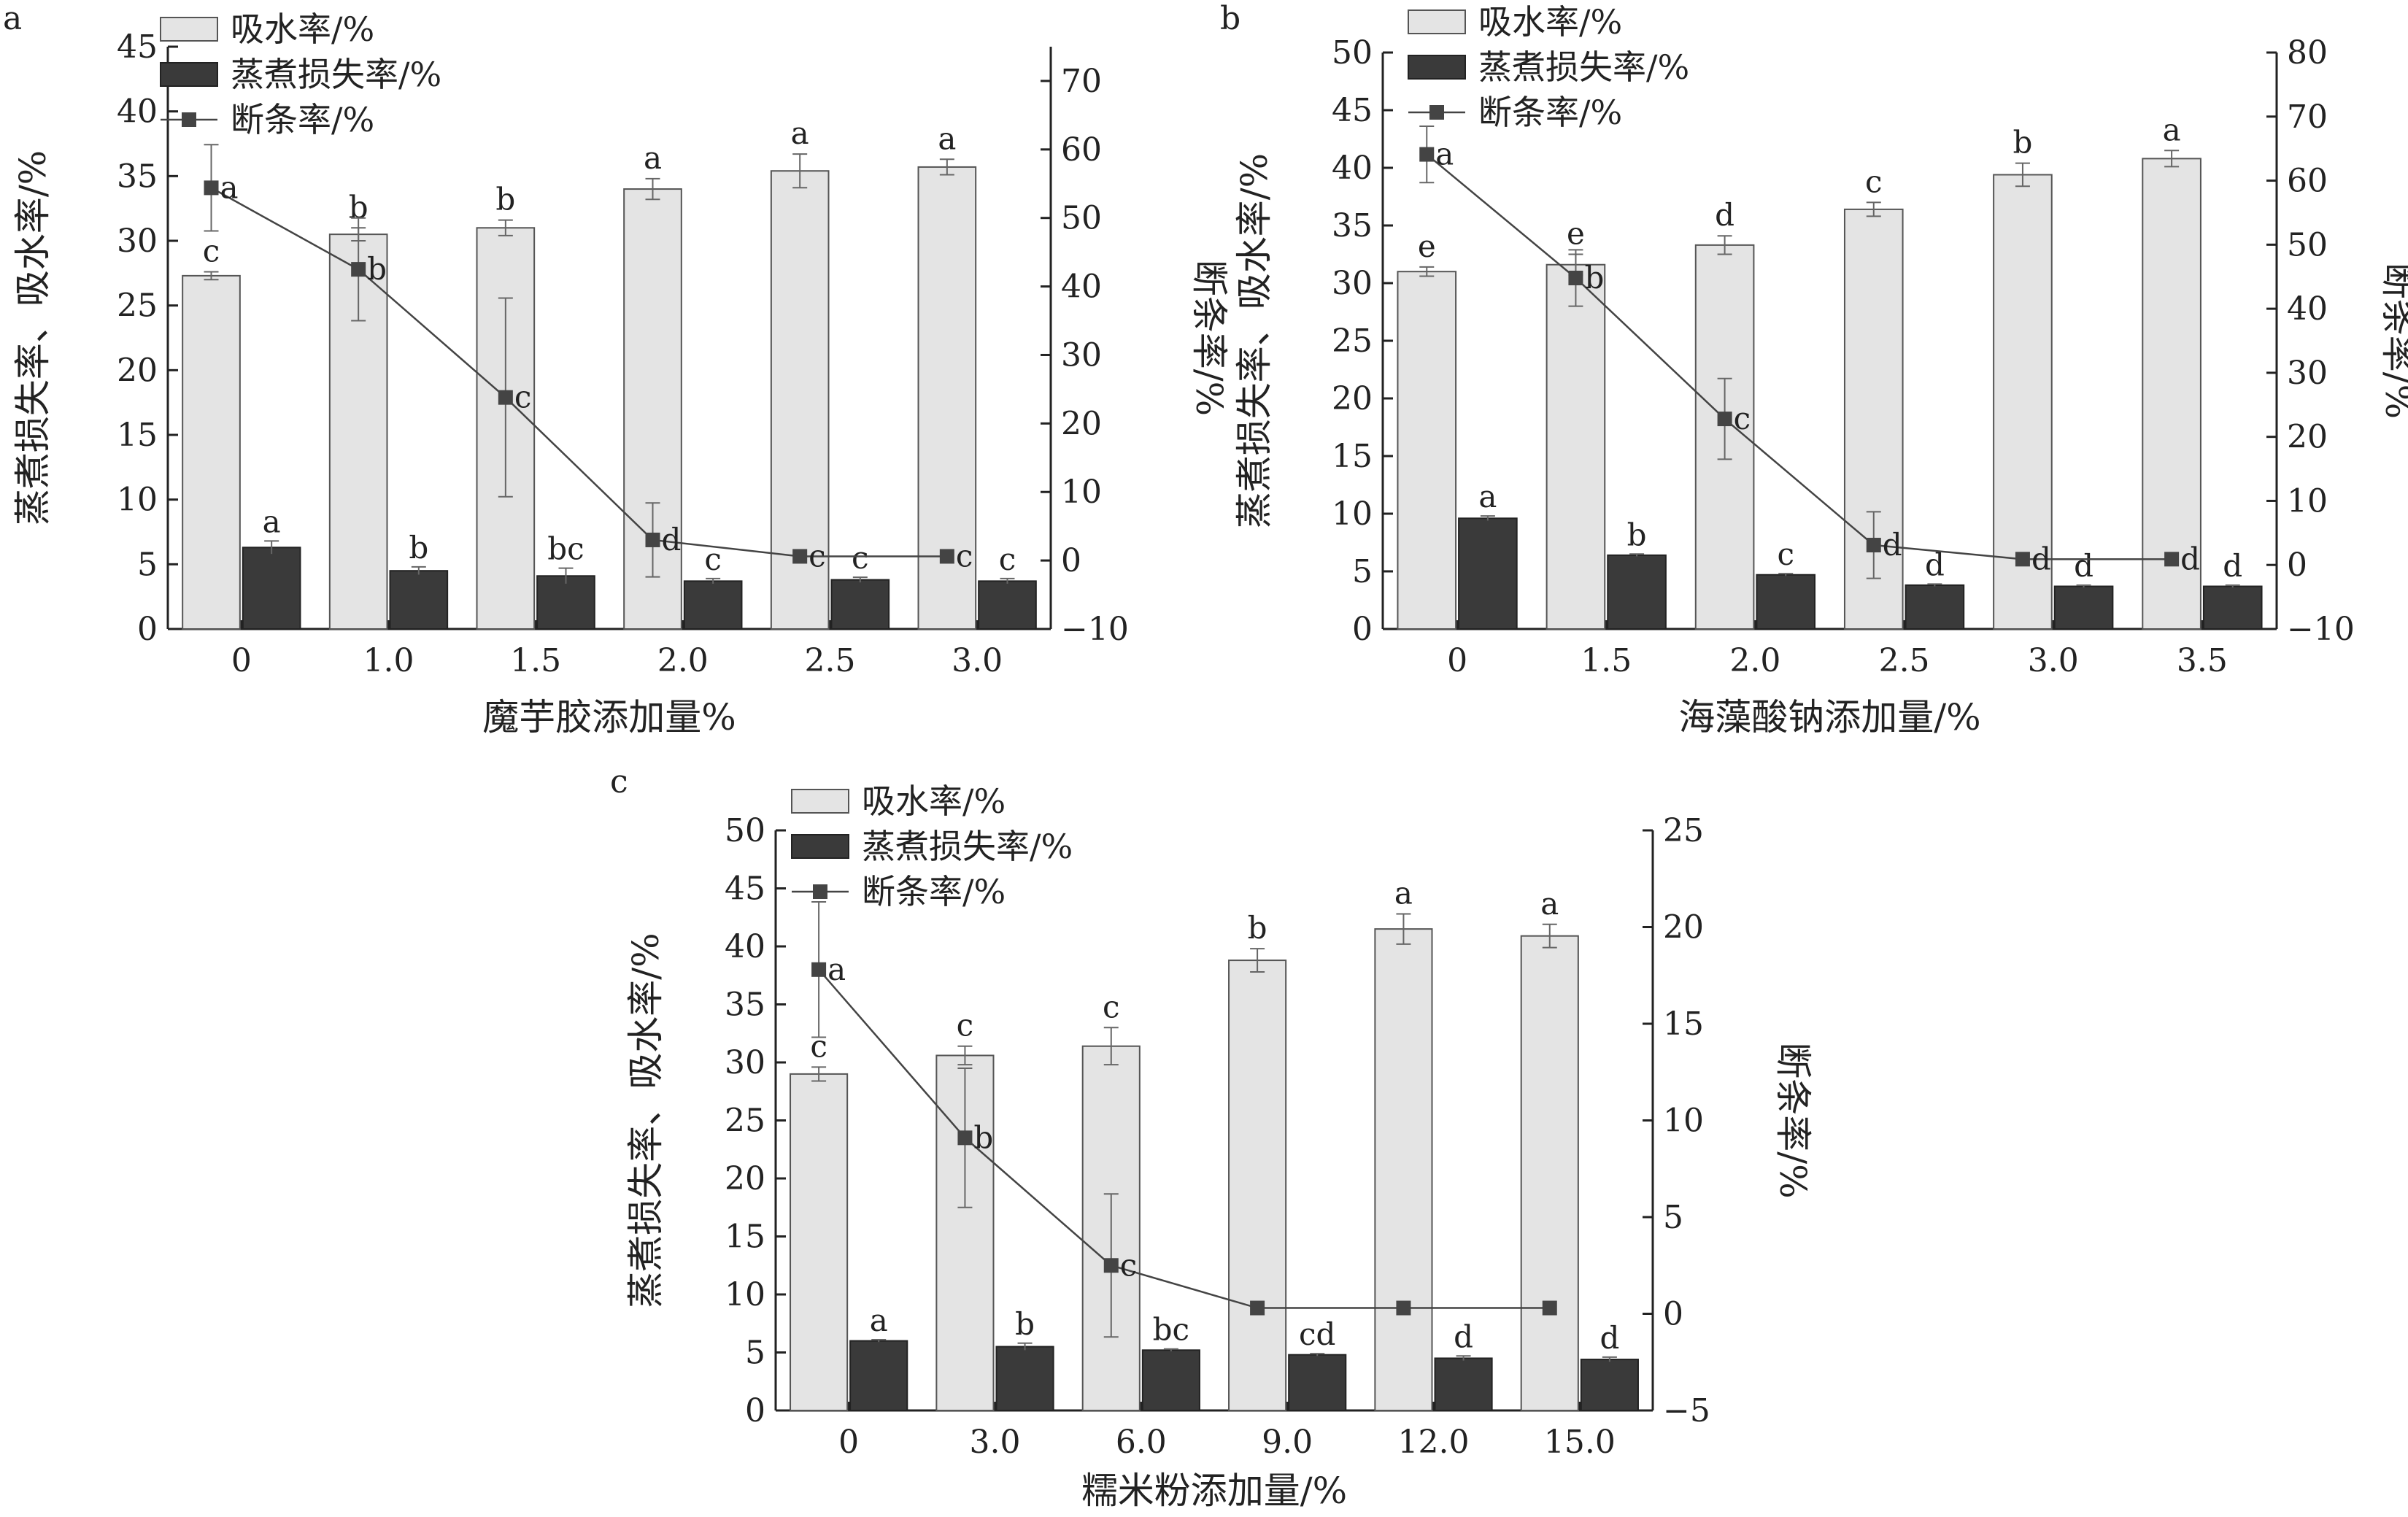 The image size is (2408, 1517). Describe the element at coordinates (2307, 53) in the screenshot. I see `right-tick-label: 80` at that location.